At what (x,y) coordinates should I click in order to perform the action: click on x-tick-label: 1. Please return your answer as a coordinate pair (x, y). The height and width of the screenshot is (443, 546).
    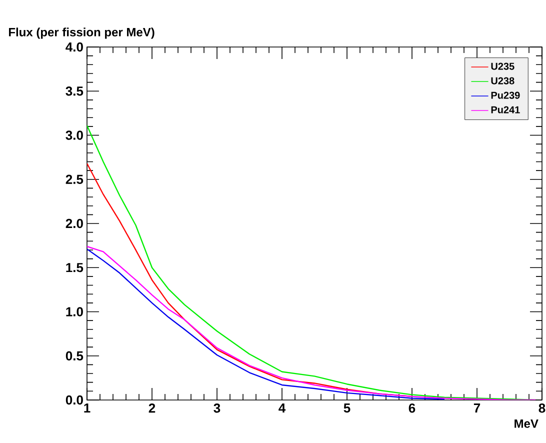
    Looking at the image, I should click on (87, 408).